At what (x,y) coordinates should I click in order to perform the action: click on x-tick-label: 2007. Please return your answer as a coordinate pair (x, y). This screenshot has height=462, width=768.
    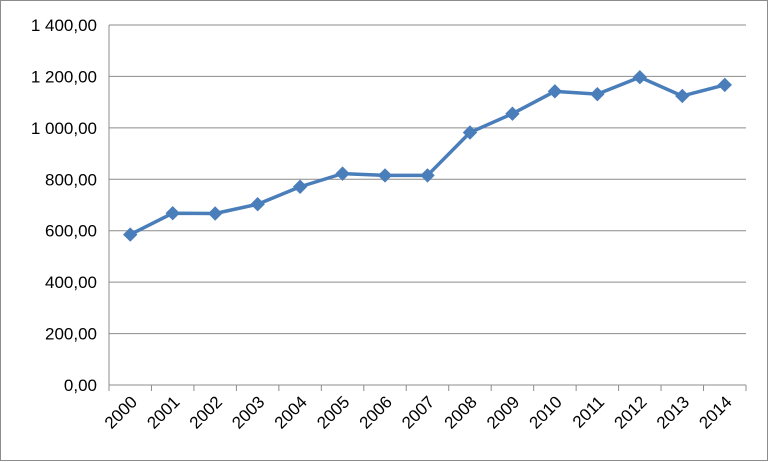
    Looking at the image, I should click on (418, 412).